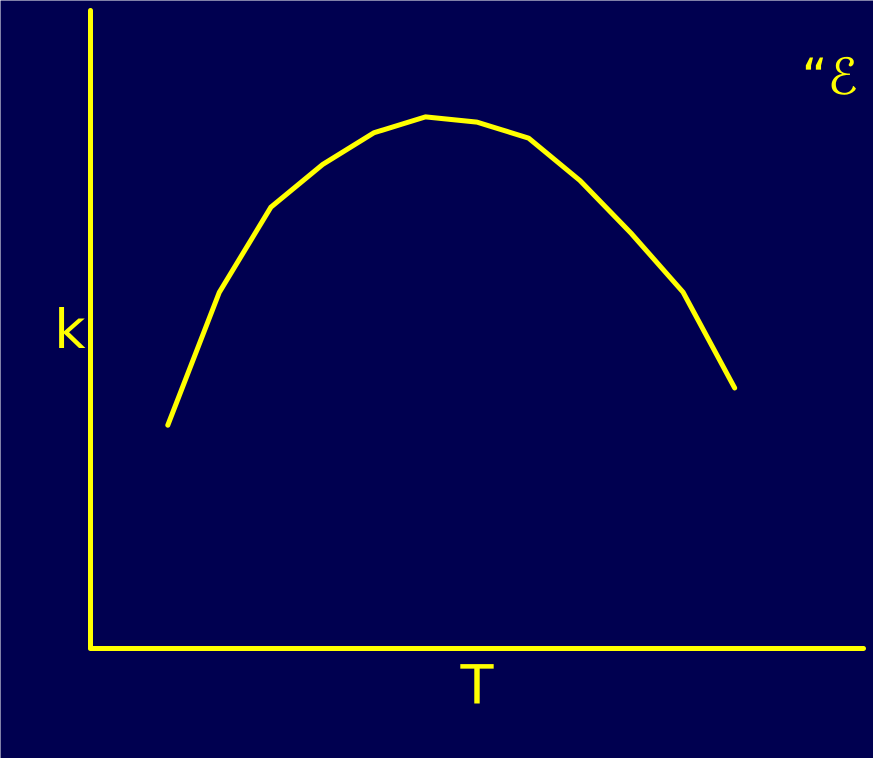  What do you see at coordinates (830, 77) in the screenshot?
I see `text: “ℰ` at bounding box center [830, 77].